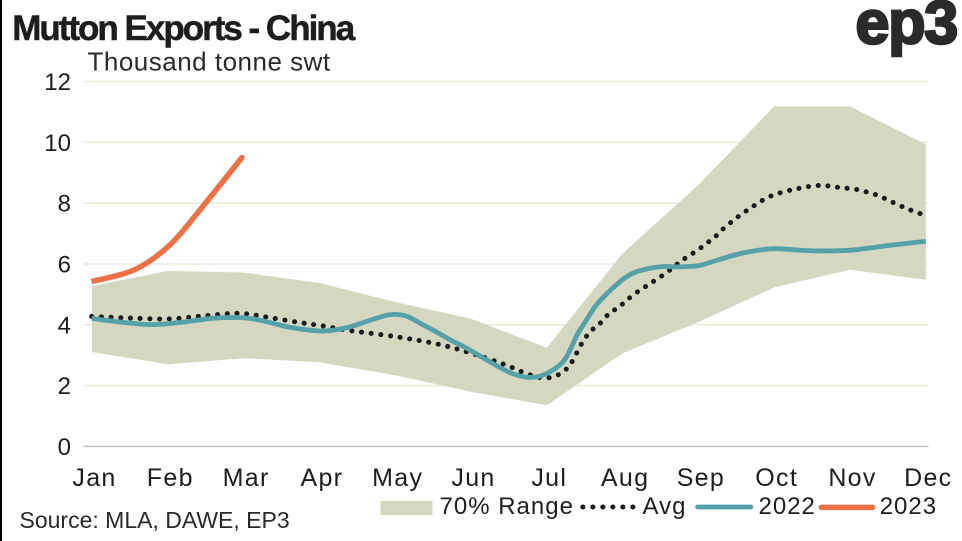  I want to click on svg-text: 8, so click(64, 204).